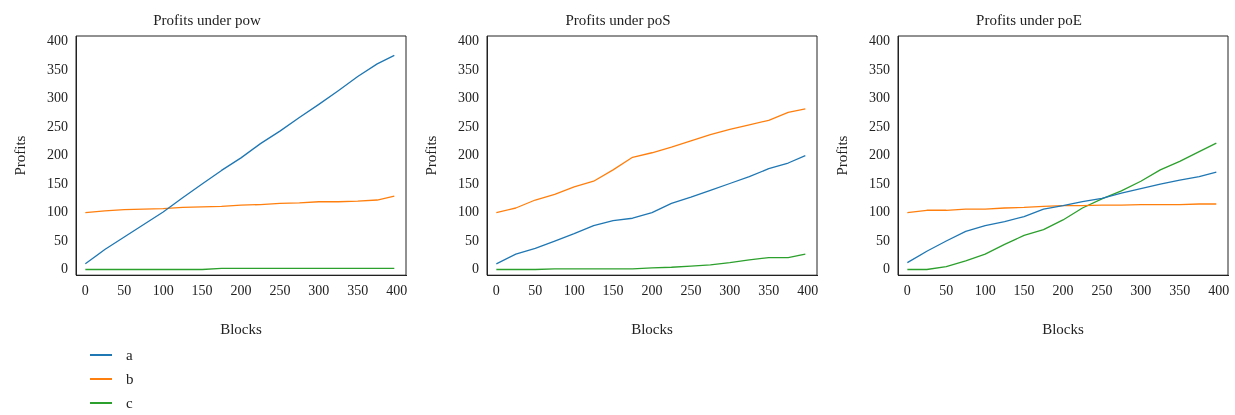 The width and height of the screenshot is (1235, 415). I want to click on legend-label: a, so click(129, 355).